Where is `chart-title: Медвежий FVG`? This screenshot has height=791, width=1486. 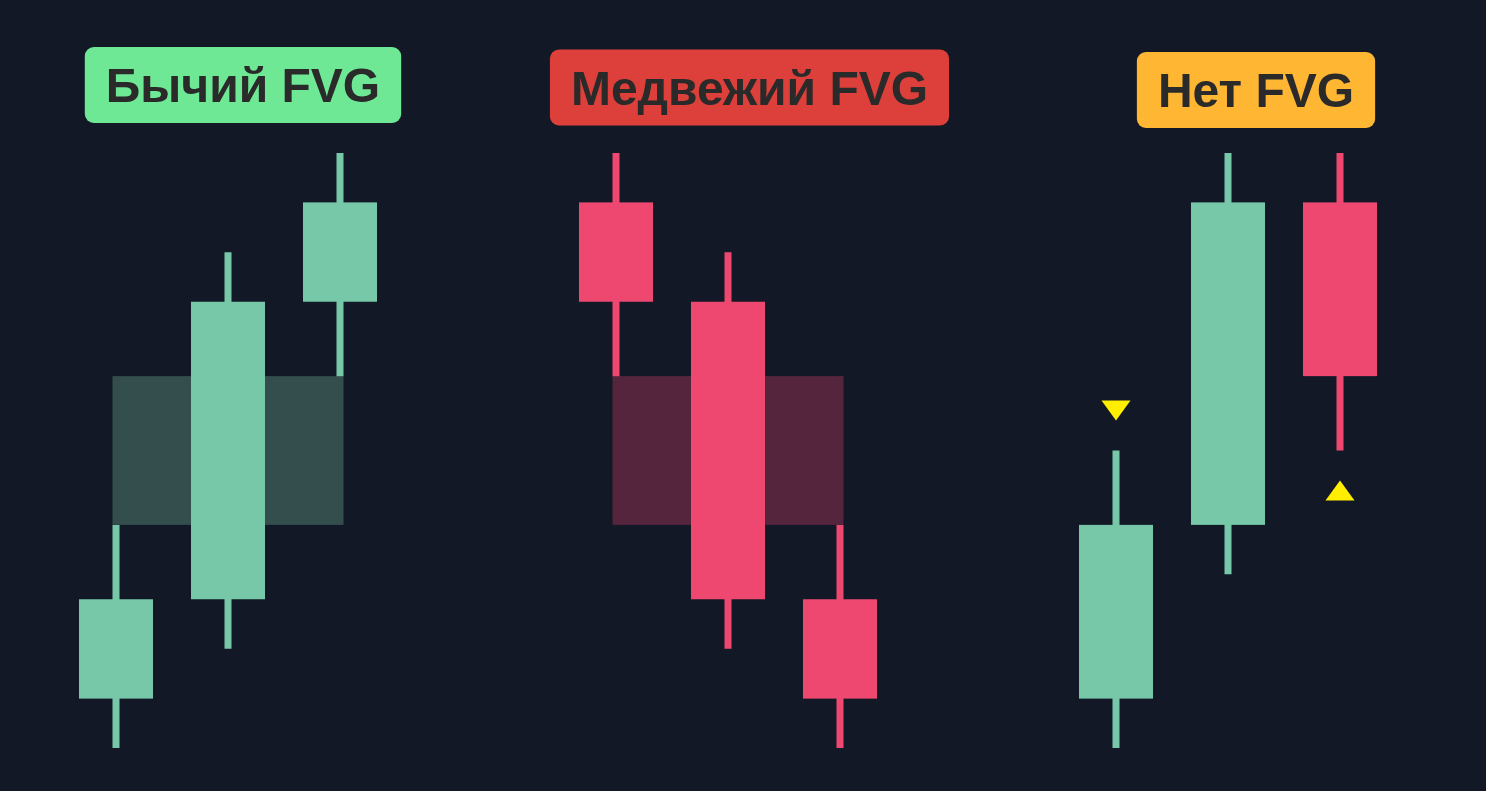 chart-title: Медвежий FVG is located at coordinates (749, 88).